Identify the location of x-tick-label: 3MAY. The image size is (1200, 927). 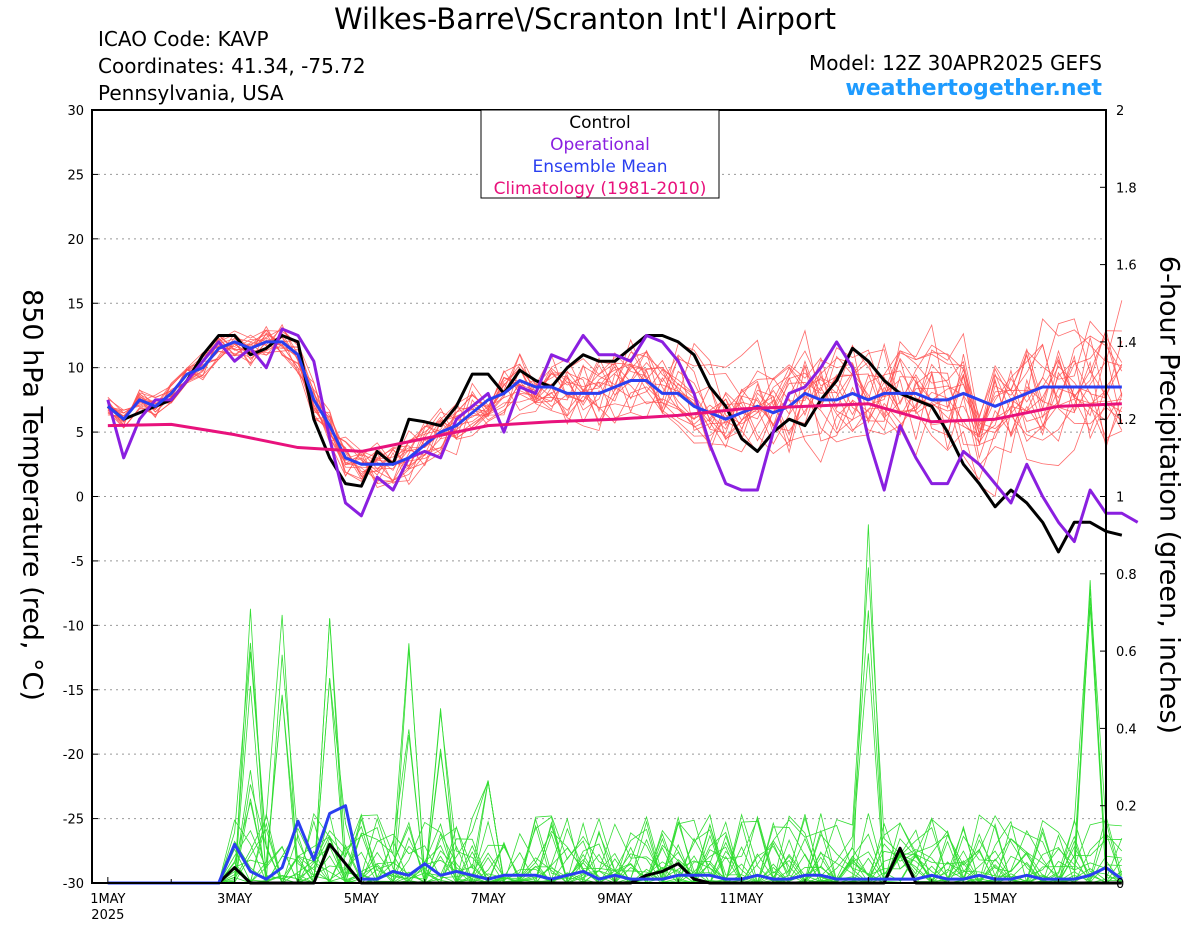
(234, 899).